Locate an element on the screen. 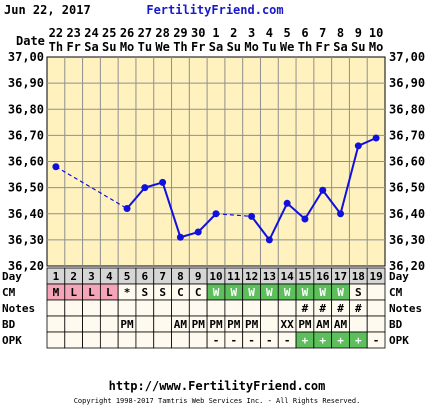  date-number: 3 is located at coordinates (251, 33).